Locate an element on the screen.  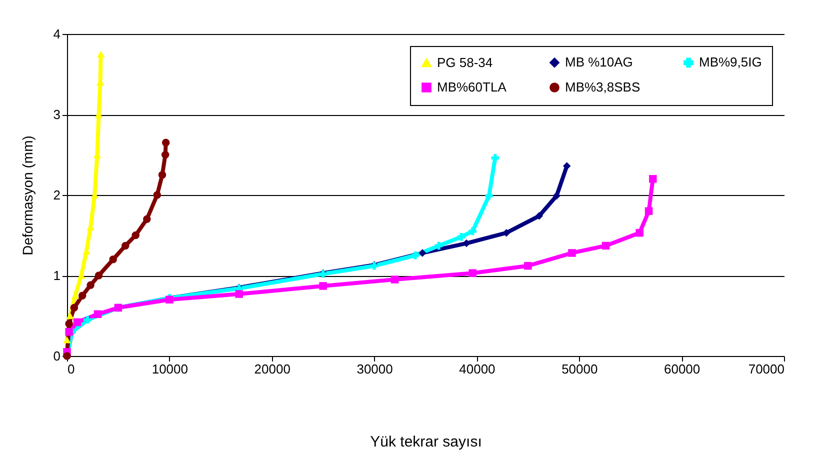
x-tick-label: 70000 is located at coordinates (766, 369).